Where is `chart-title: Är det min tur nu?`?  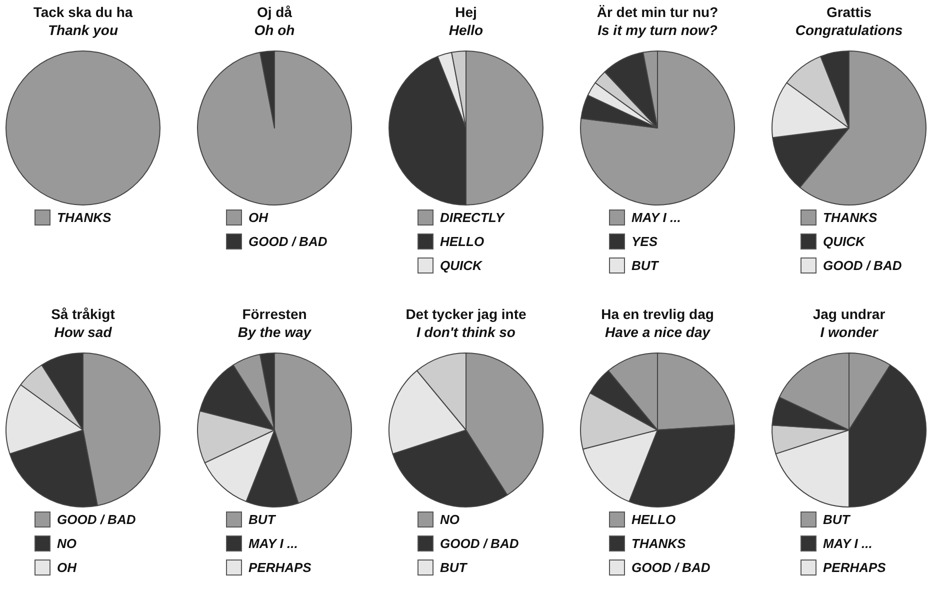
chart-title: Är det min tur nu? is located at coordinates (657, 12).